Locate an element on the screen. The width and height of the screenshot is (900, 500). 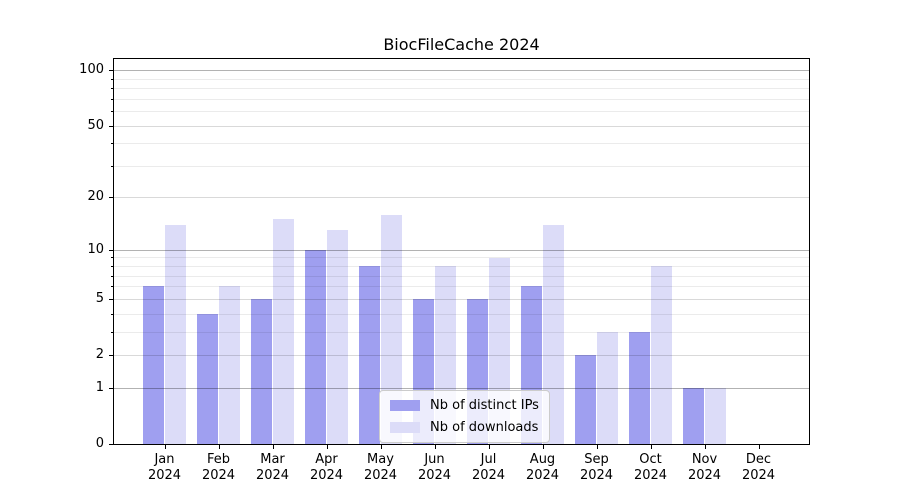
y-tick-label-100: 100 is located at coordinates (91, 70).